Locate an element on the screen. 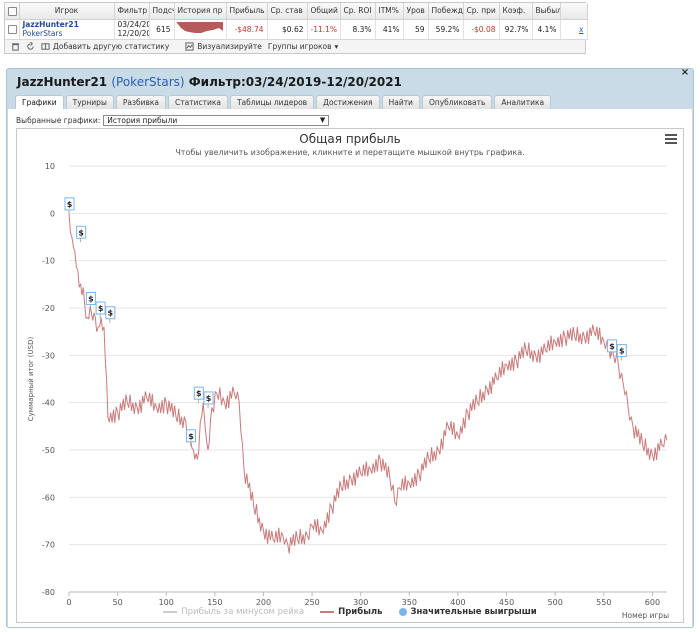 Image resolution: width=700 pixels, height=632 pixels. level-cell: 59 is located at coordinates (416, 29).